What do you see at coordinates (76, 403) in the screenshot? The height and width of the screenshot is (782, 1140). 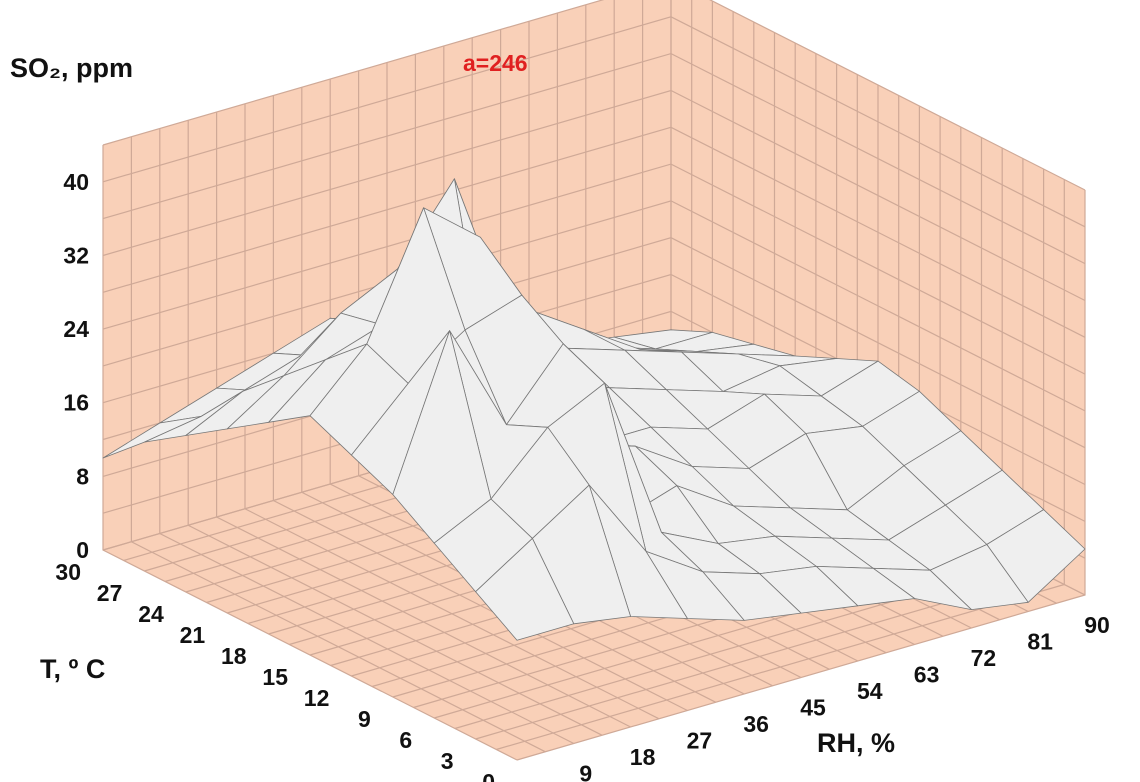 I see `z-tick-label: 16` at bounding box center [76, 403].